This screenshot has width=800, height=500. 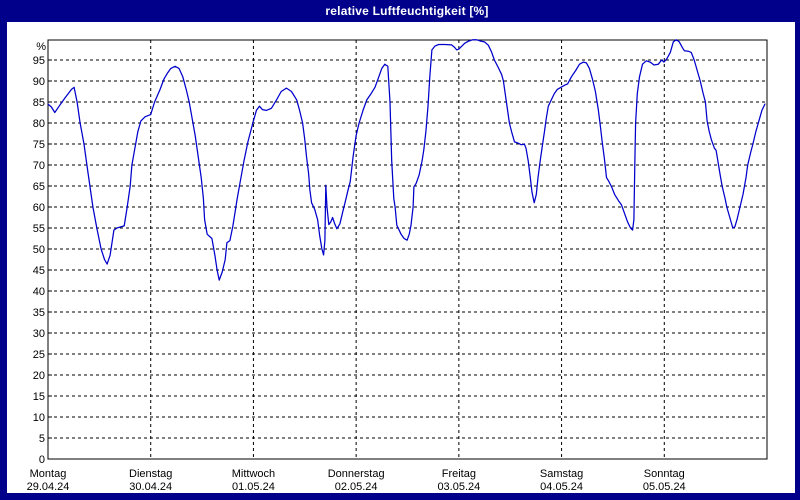 I want to click on day-date-label: 29.04.24, so click(x=48, y=487).